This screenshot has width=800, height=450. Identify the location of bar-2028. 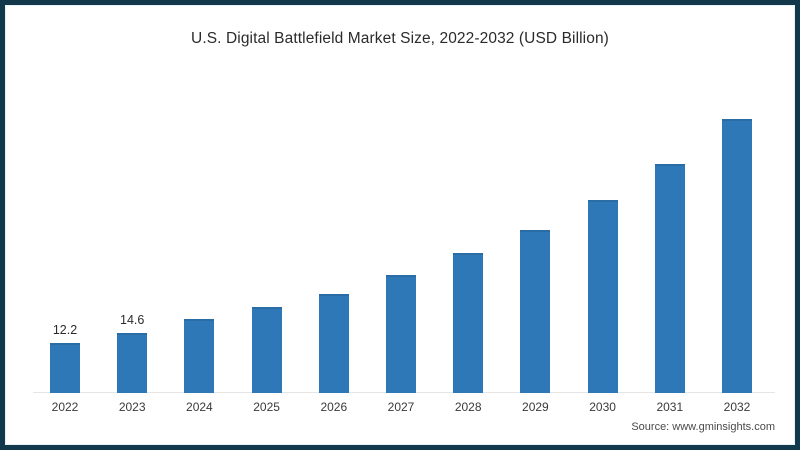
(468, 323).